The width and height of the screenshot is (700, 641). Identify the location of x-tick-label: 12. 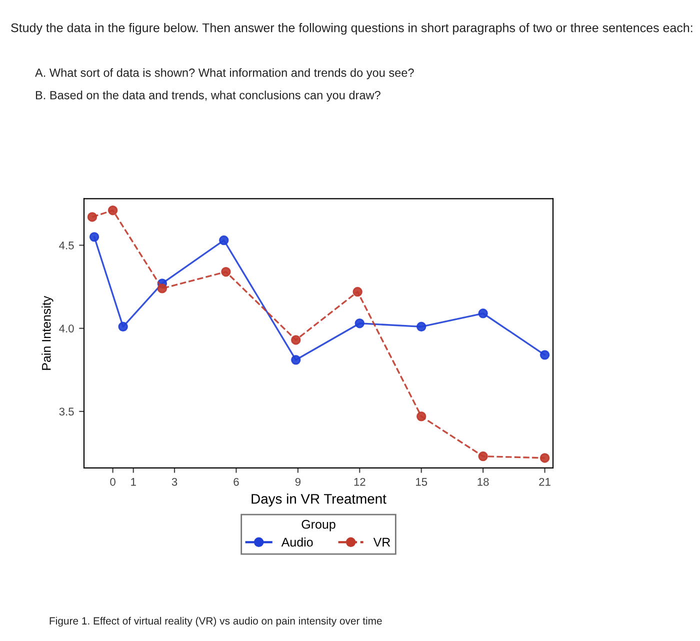
(360, 482).